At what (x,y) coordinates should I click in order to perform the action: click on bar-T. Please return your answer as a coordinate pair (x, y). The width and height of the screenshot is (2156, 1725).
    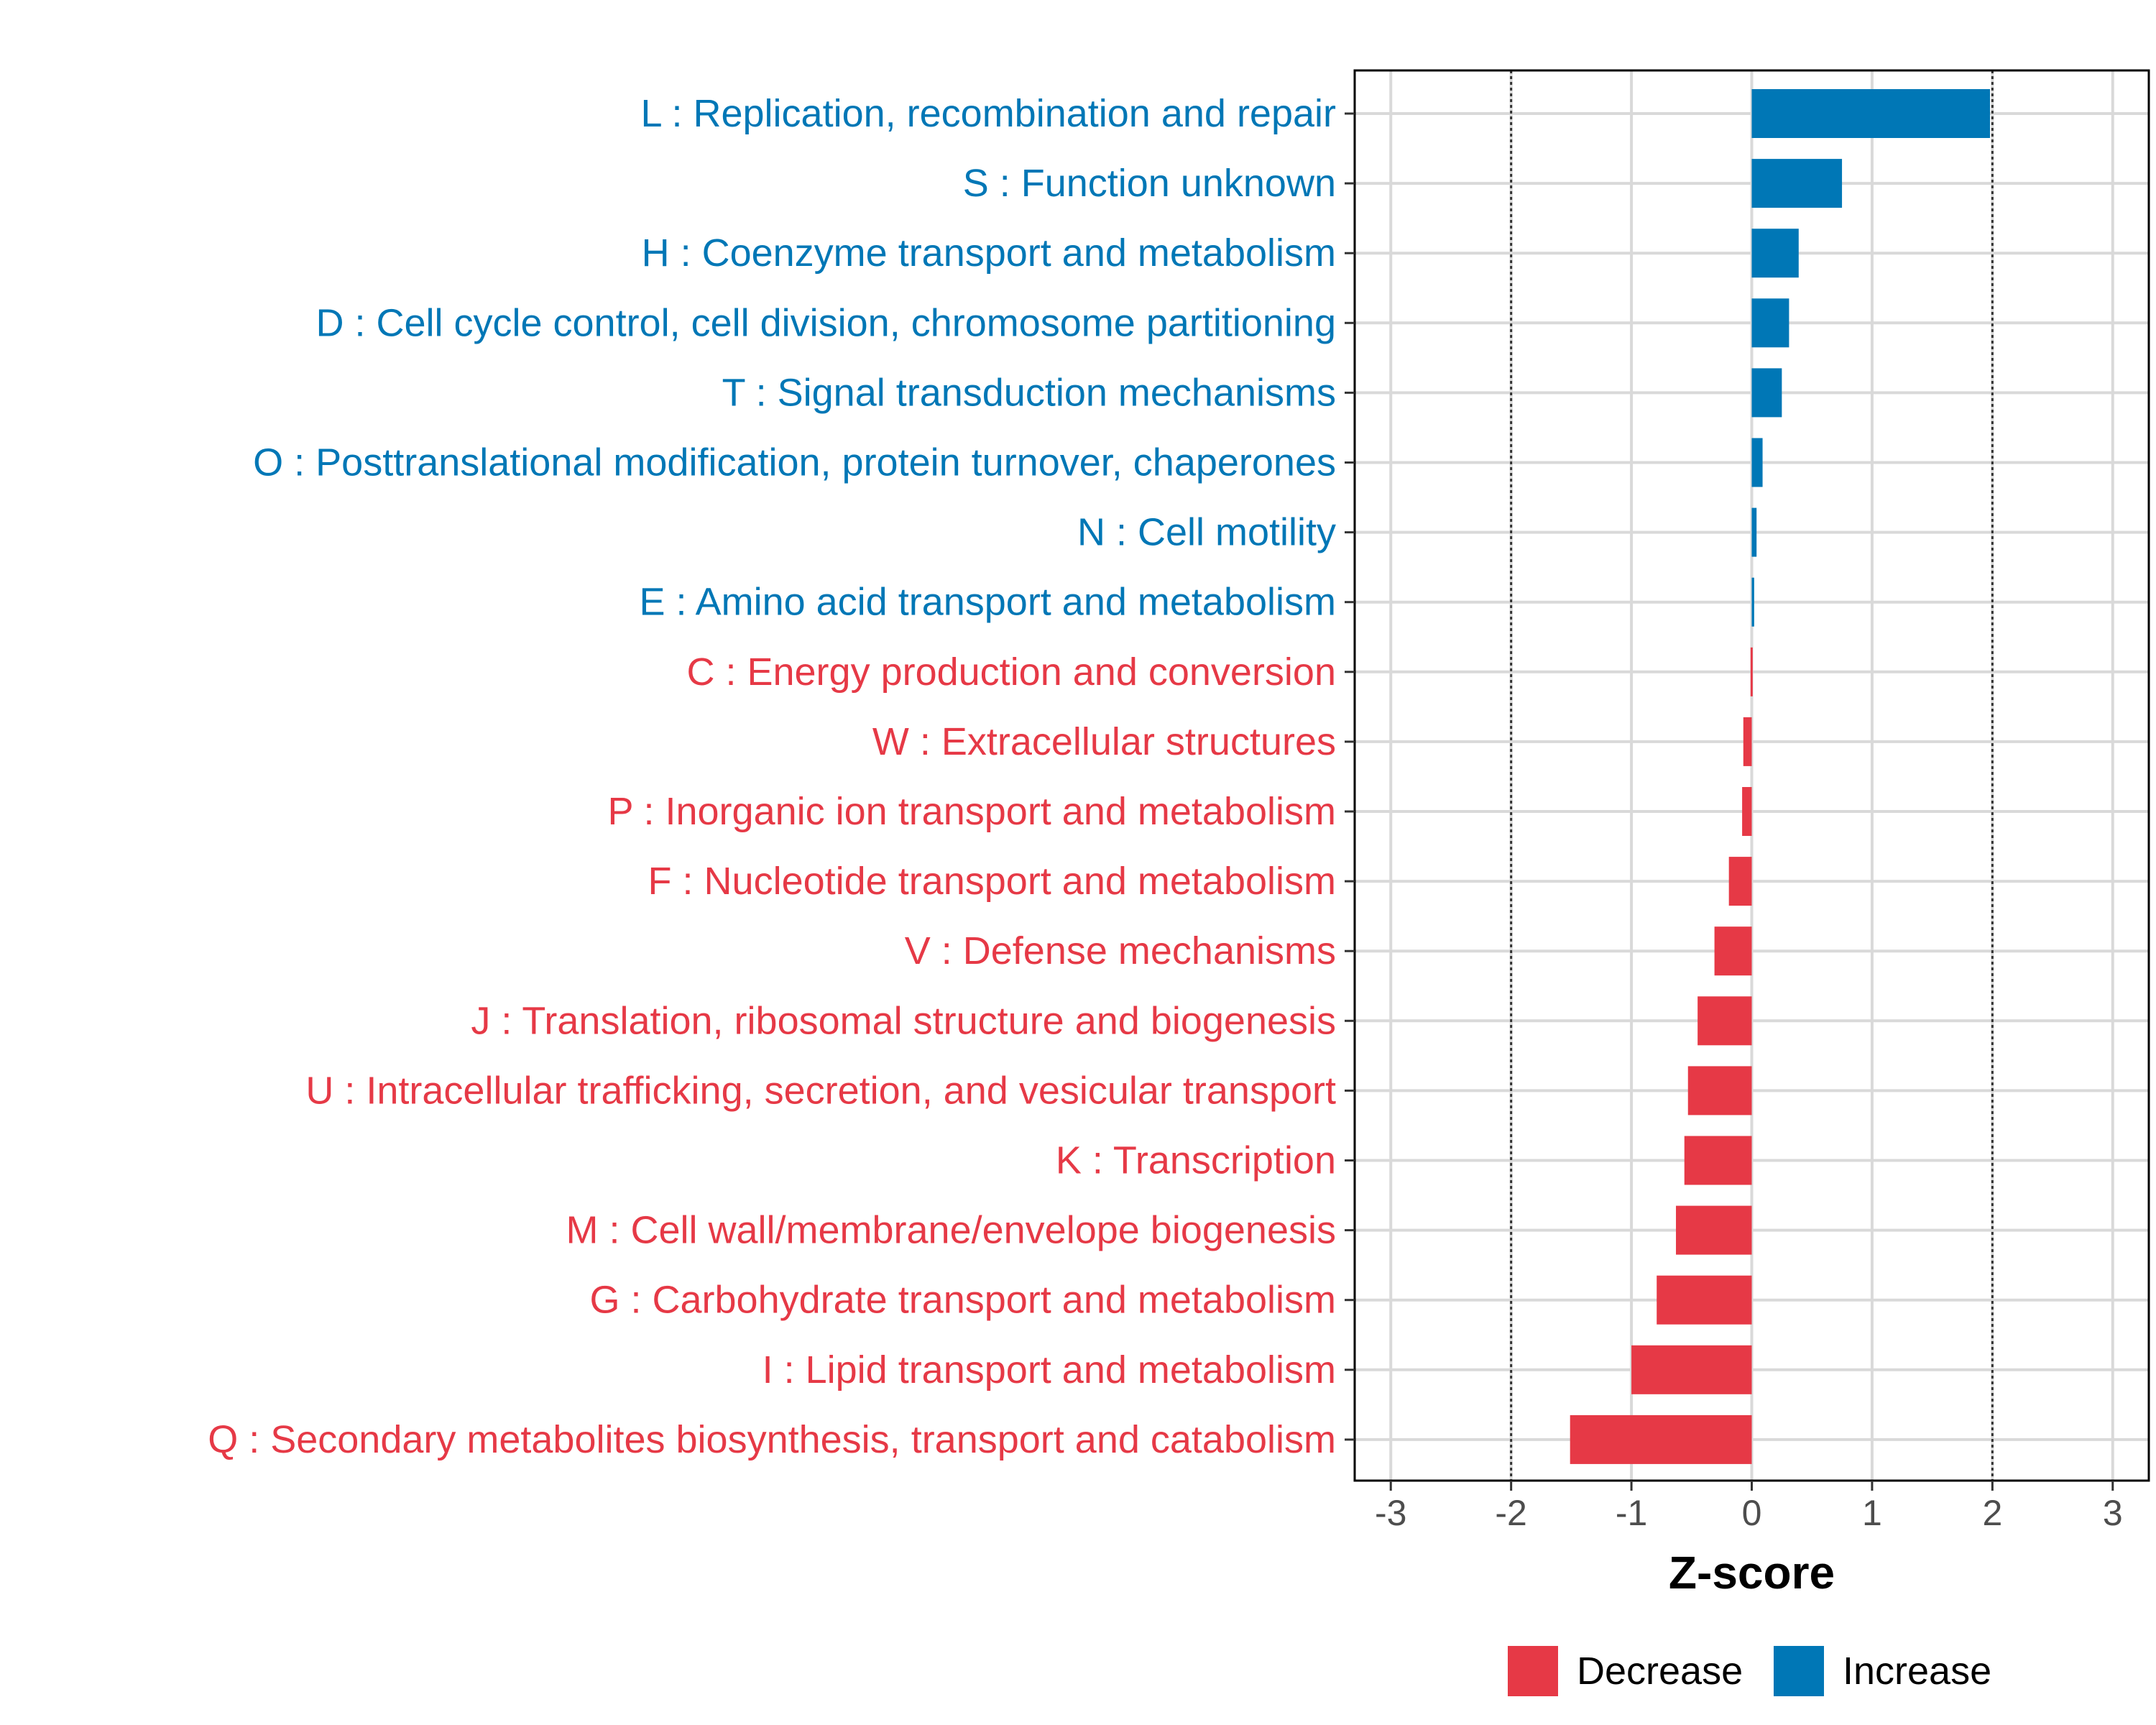
    Looking at the image, I should click on (1766, 393).